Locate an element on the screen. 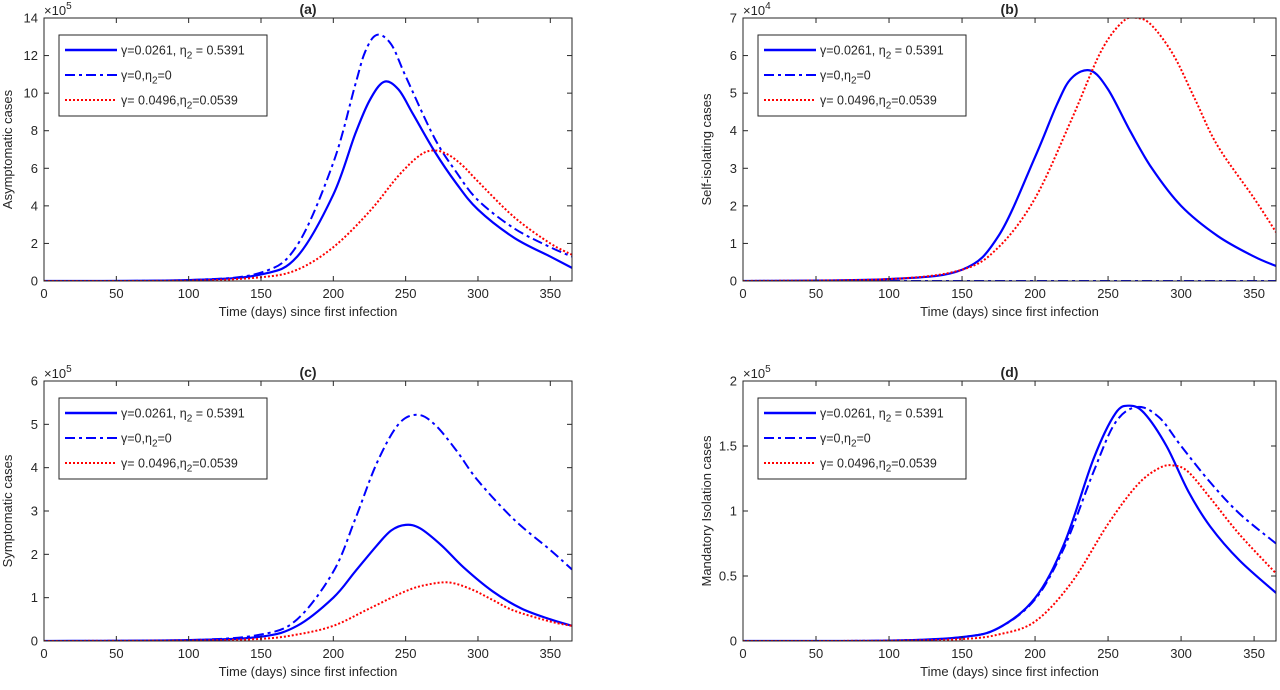 This screenshot has width=1280, height=690. series-lines is located at coordinates (1009, 522).